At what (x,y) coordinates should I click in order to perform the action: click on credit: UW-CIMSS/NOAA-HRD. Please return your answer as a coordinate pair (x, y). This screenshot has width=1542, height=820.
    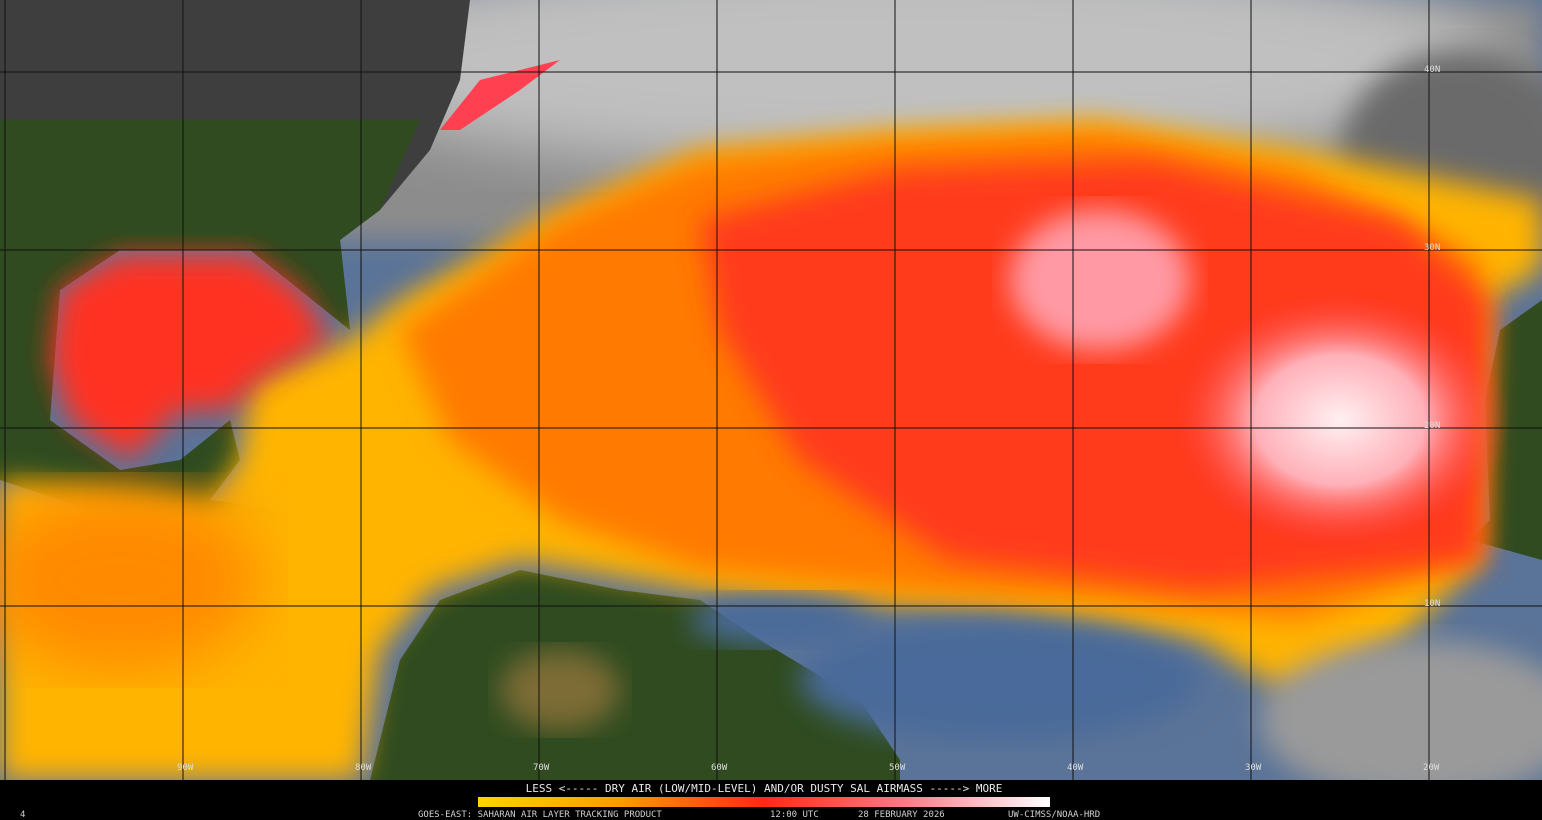
    Looking at the image, I should click on (1054, 815).